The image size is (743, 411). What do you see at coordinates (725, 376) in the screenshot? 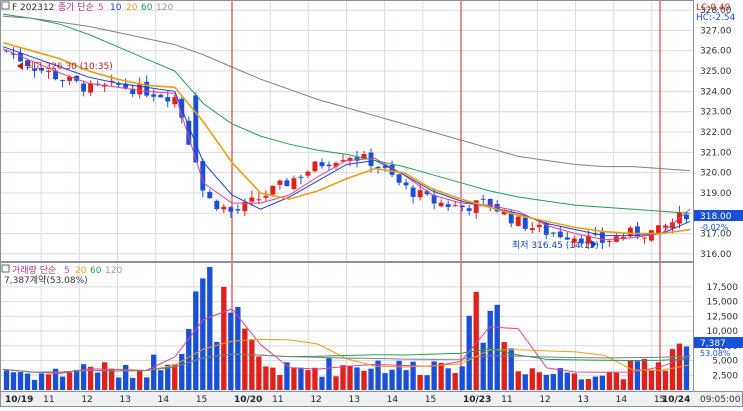
I see `volume-tick-label: 2,500` at bounding box center [725, 376].